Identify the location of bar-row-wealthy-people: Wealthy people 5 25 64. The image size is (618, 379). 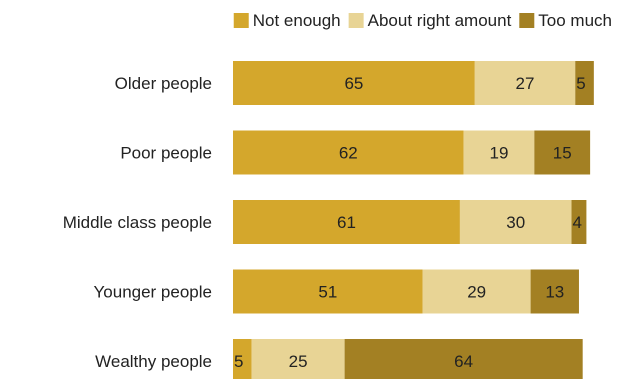
(339, 359).